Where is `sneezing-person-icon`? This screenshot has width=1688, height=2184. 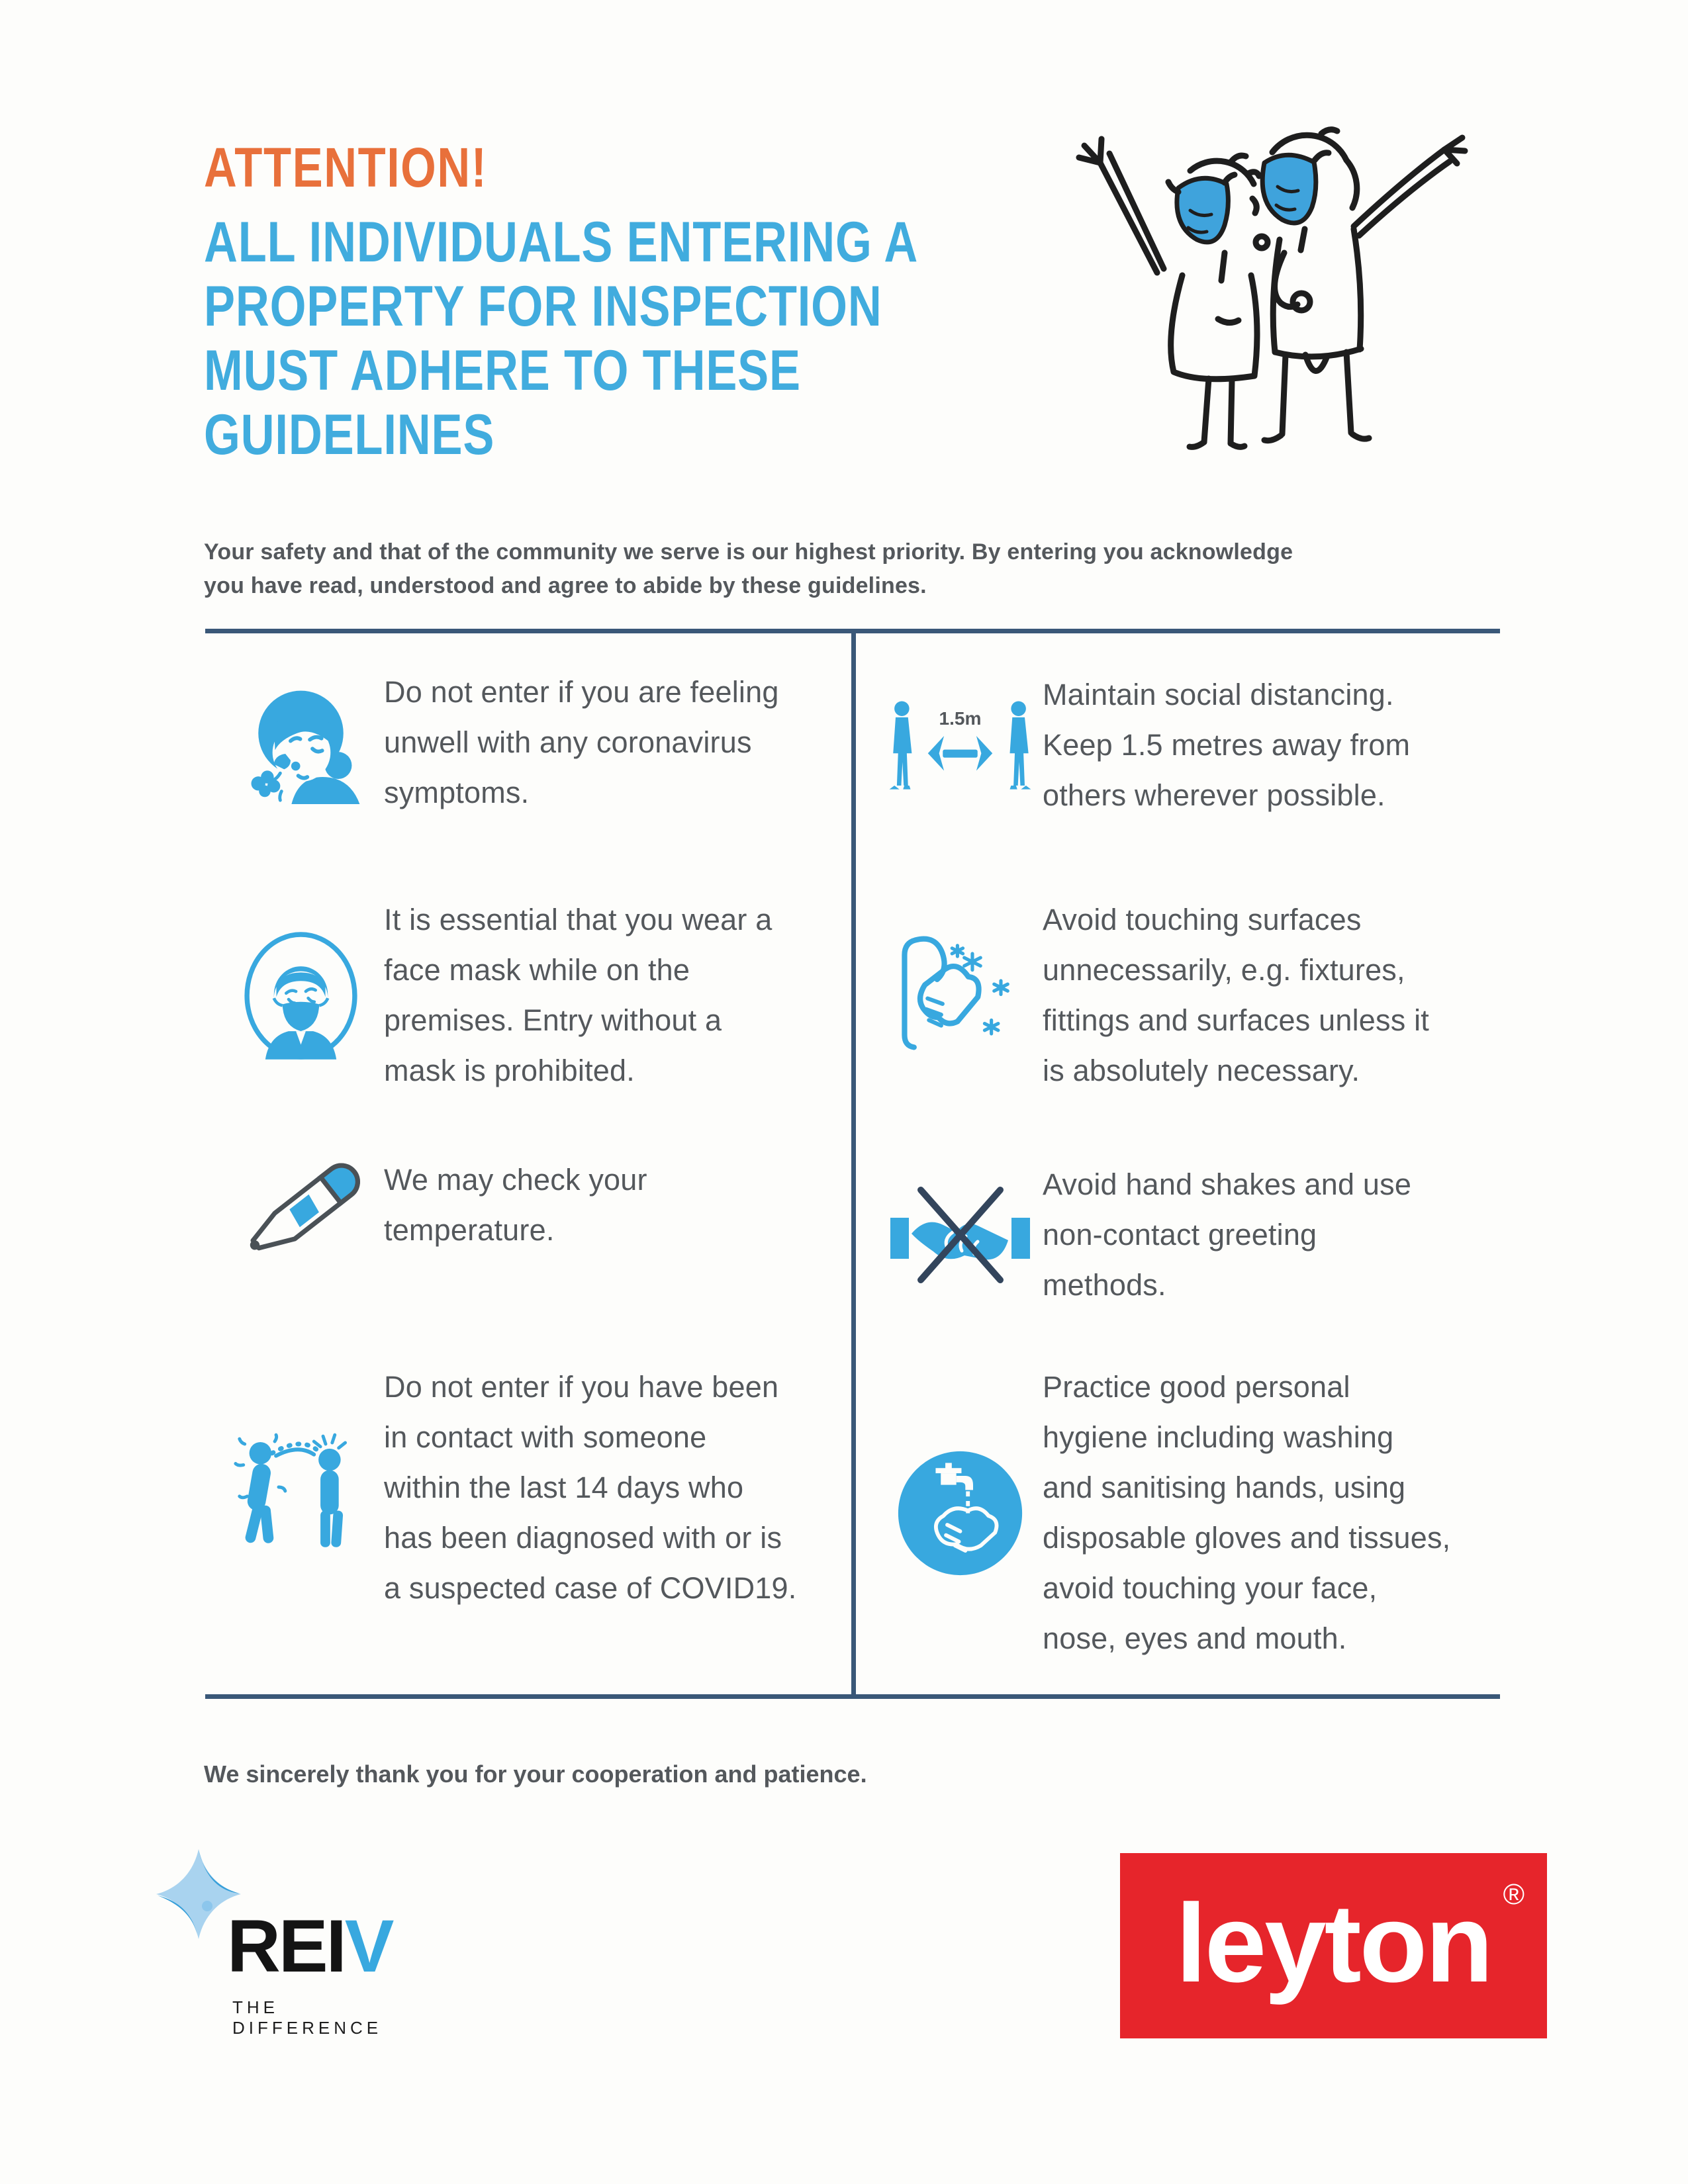
sneezing-person-icon is located at coordinates (305, 747).